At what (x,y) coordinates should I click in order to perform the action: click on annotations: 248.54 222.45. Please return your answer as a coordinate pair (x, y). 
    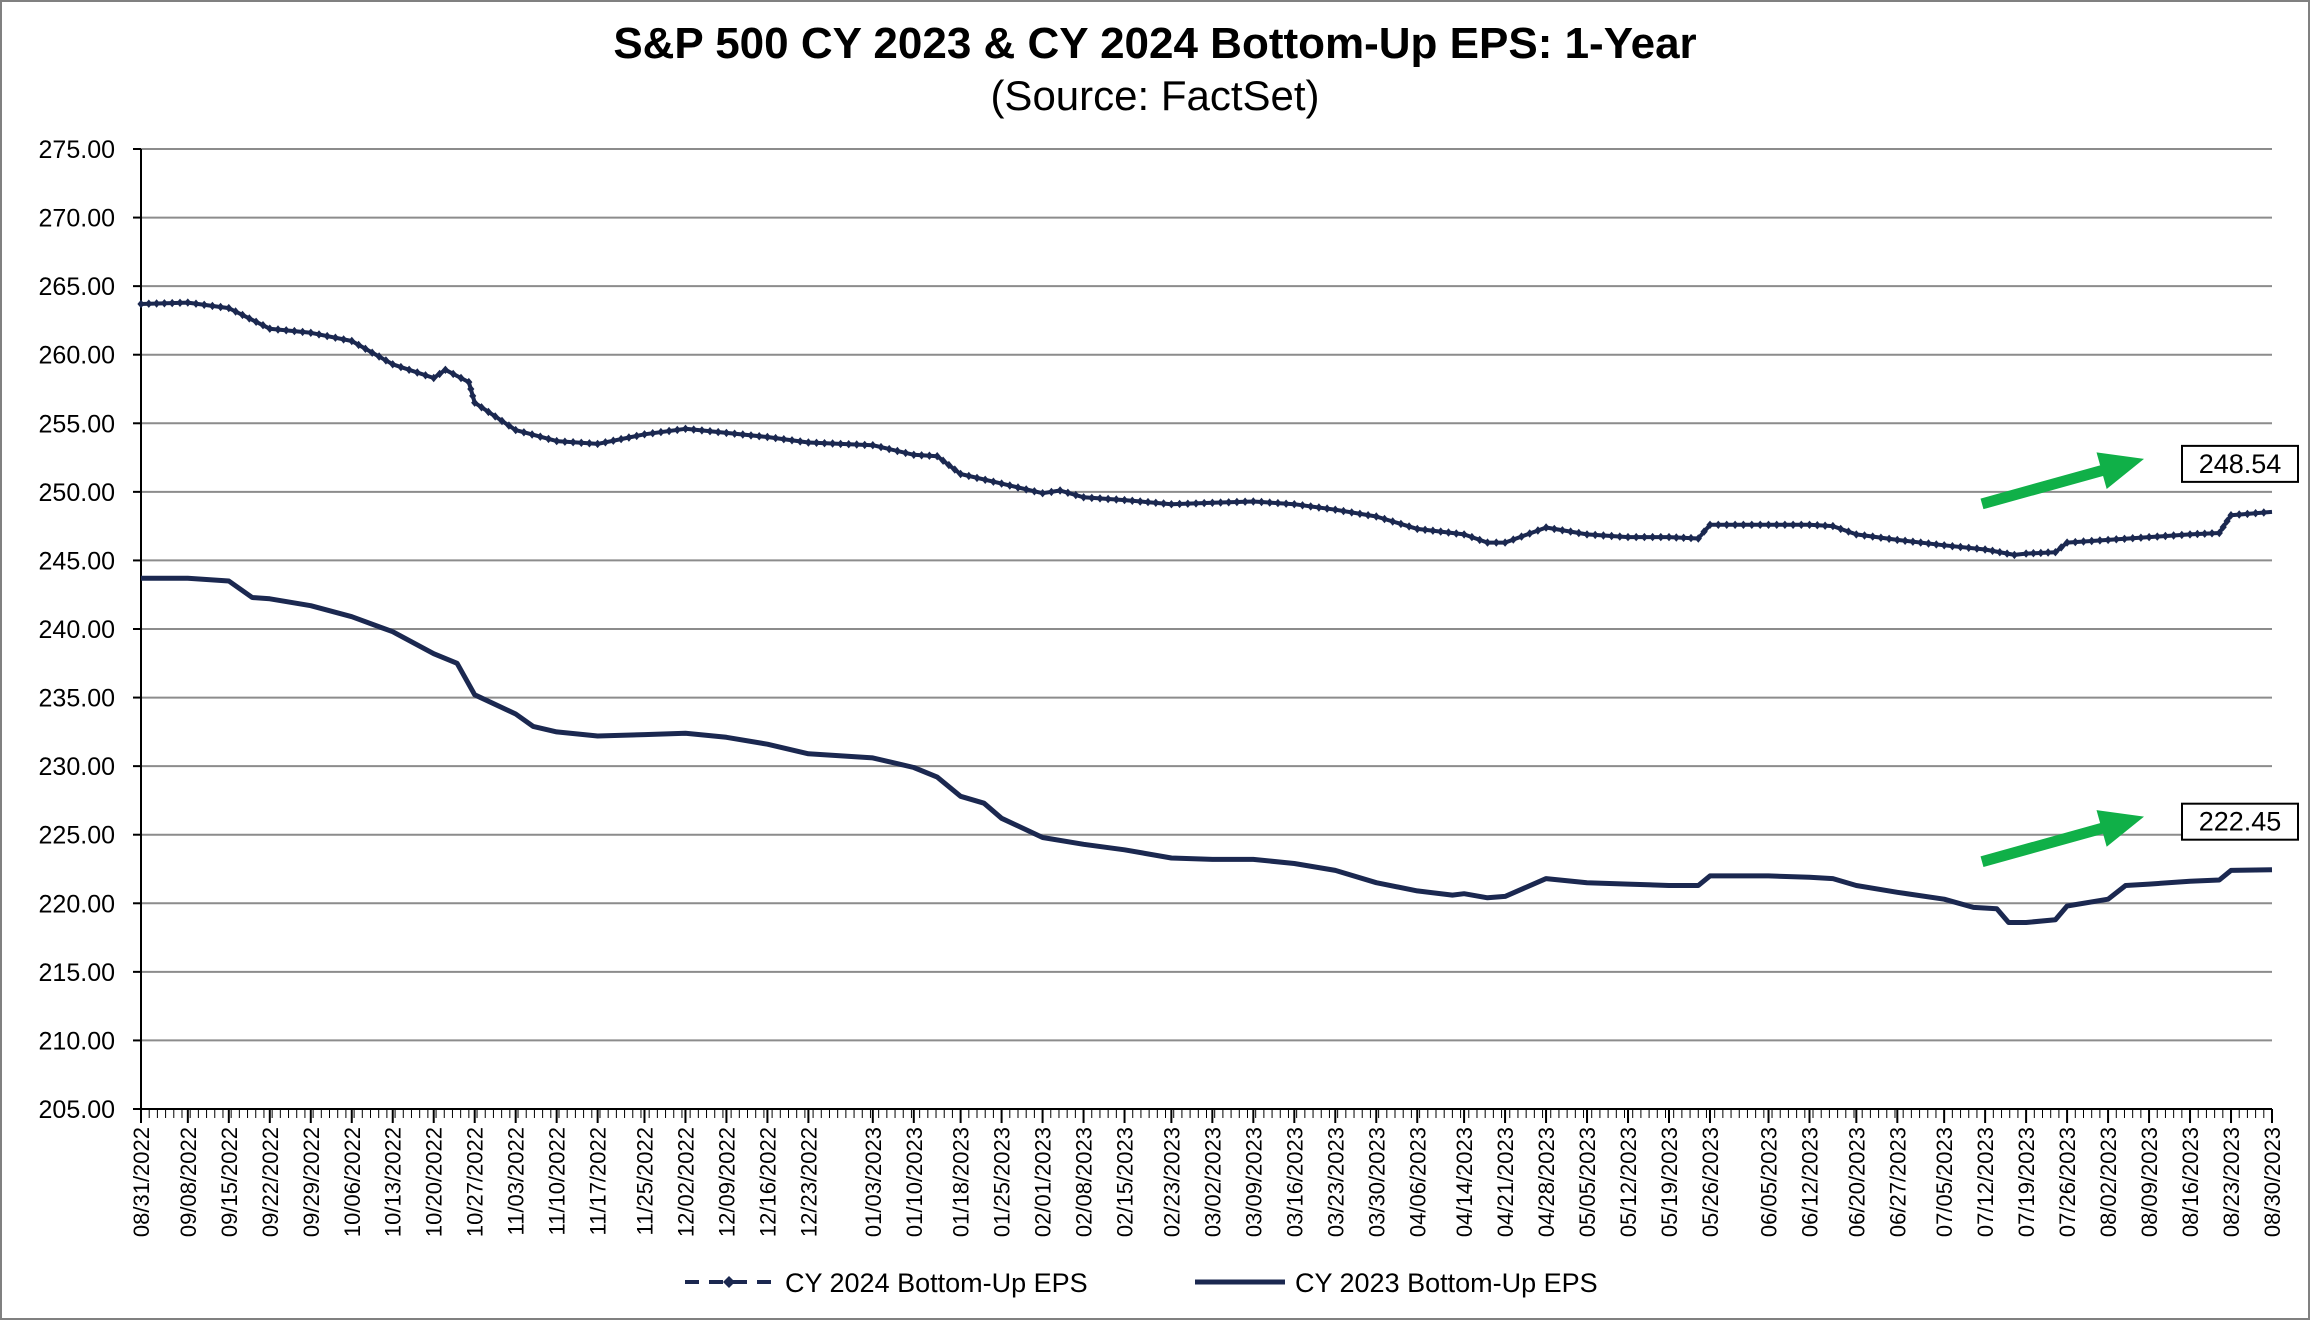
    Looking at the image, I should click on (2139, 655).